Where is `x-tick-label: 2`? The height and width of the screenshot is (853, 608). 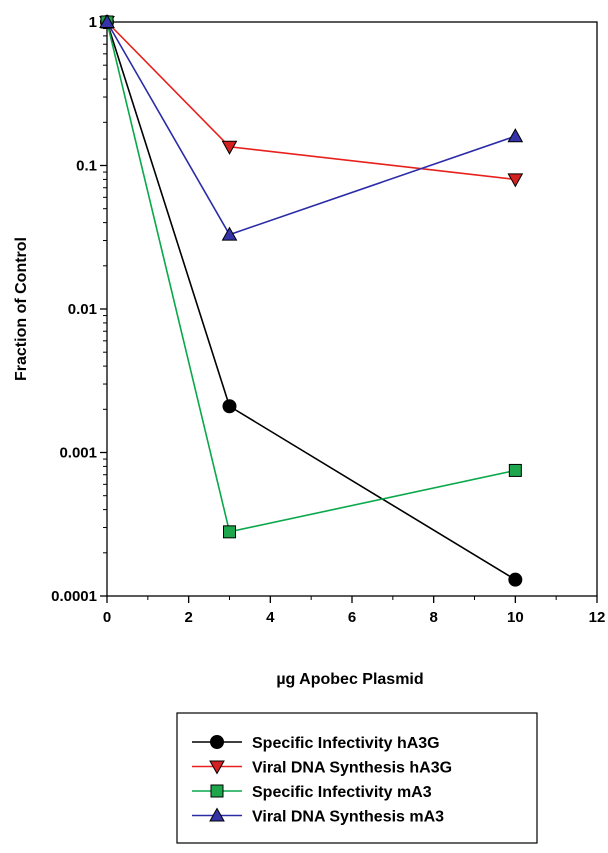
x-tick-label: 2 is located at coordinates (188, 617).